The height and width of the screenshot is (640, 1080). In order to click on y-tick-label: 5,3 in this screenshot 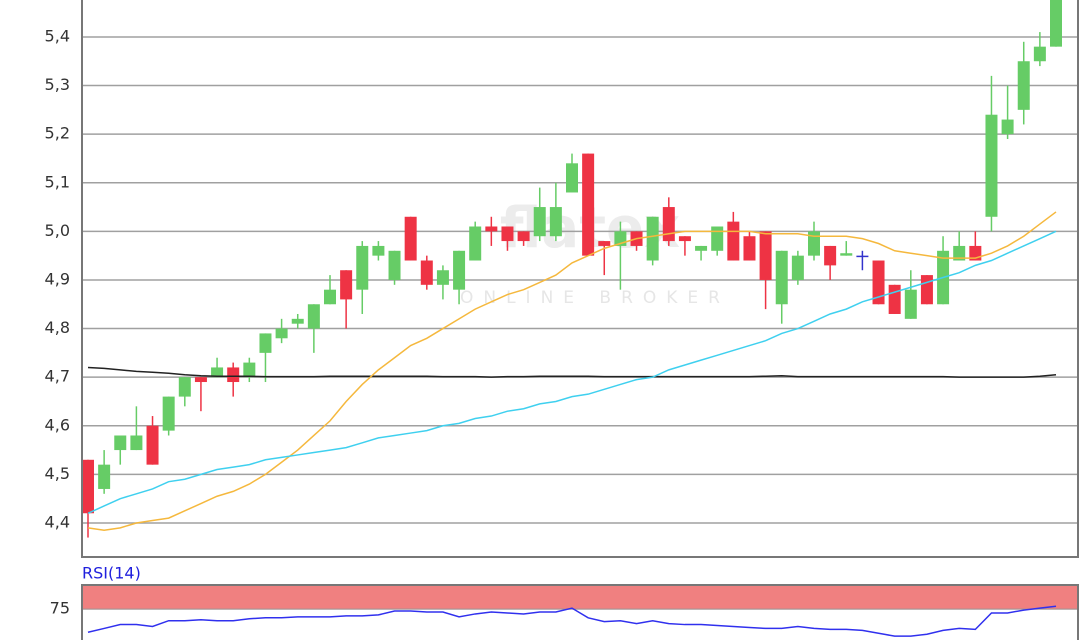, I will do `click(57, 84)`.